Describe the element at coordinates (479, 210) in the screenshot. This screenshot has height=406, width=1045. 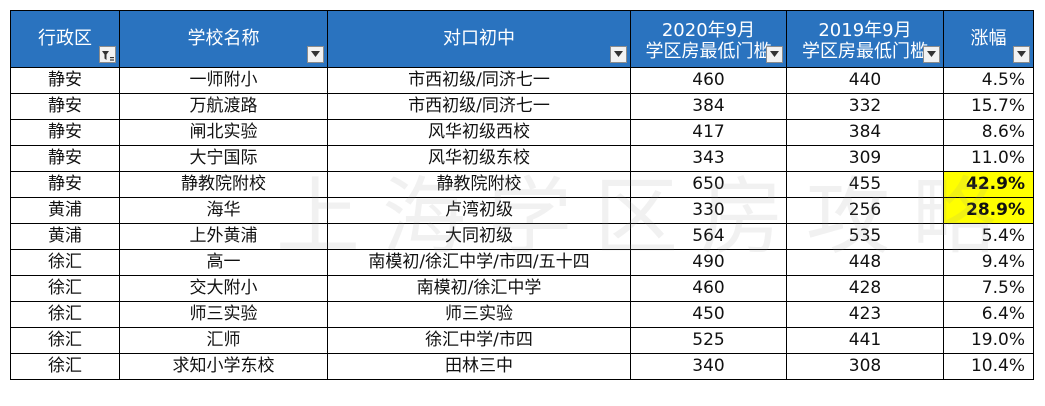
I see `cell-middle-school: 卢湾初级` at that location.